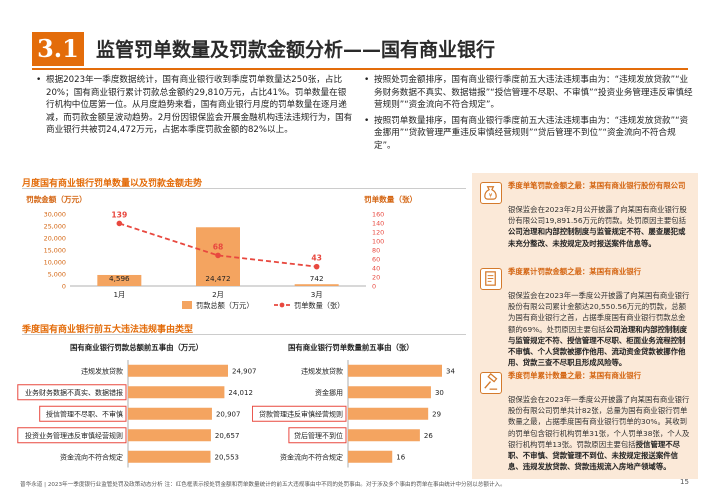  Describe the element at coordinates (316, 258) in the screenshot. I see `ticket-count-label: 43` at that location.